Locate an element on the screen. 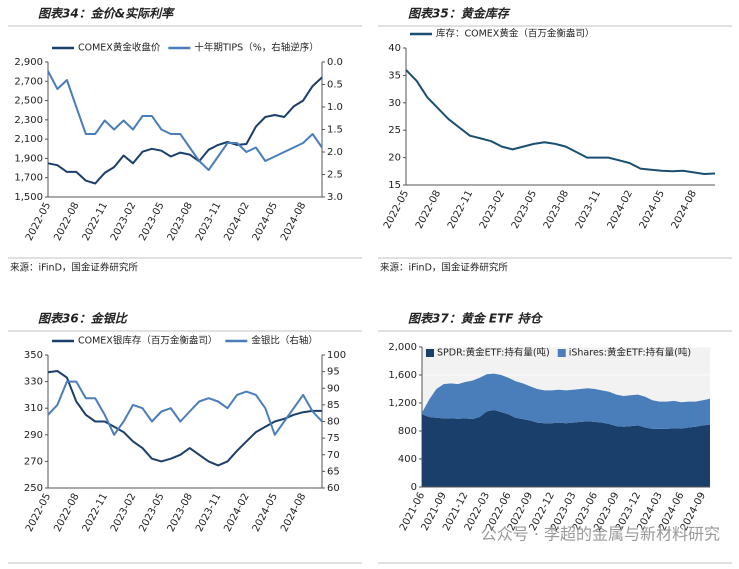 The image size is (739, 569). y-tick-label: 1,600 is located at coordinates (402, 375).